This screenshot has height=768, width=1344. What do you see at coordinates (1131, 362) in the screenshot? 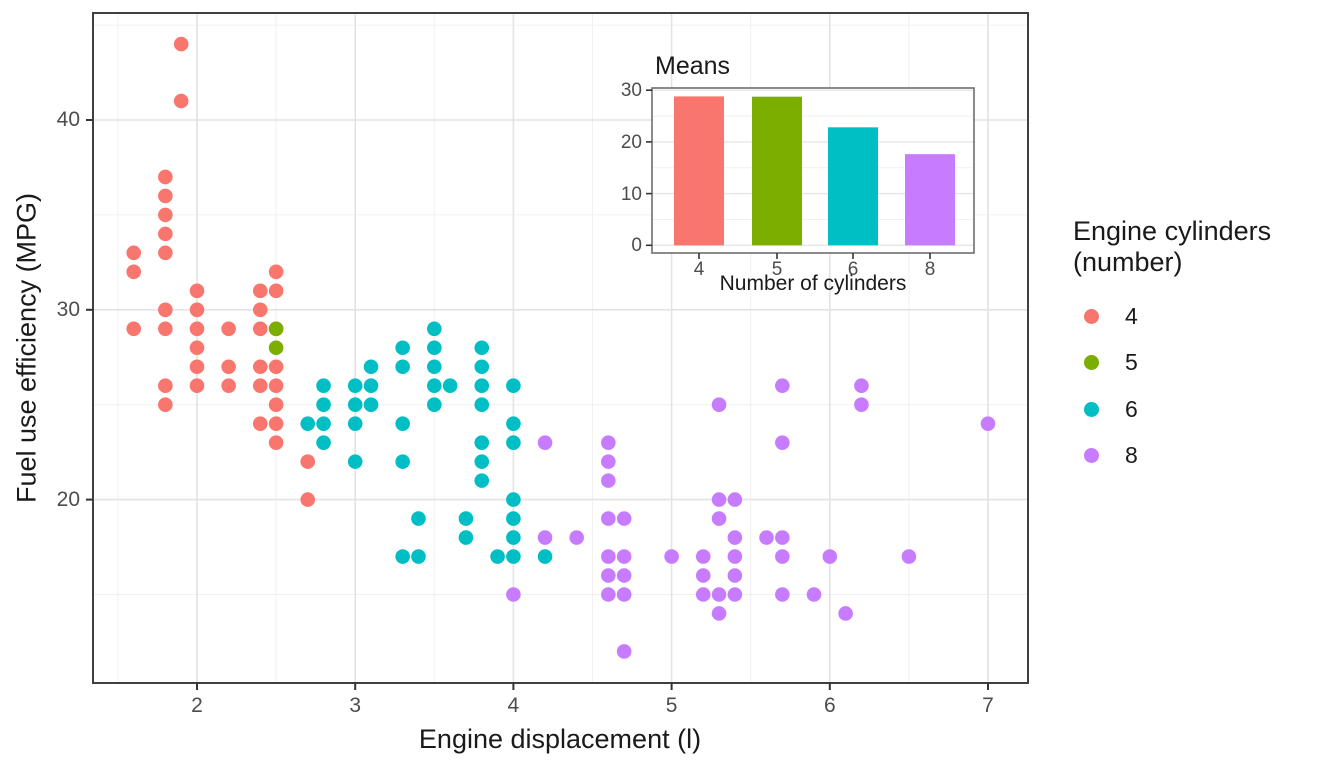
I see `legend-item-label: 5` at bounding box center [1131, 362].